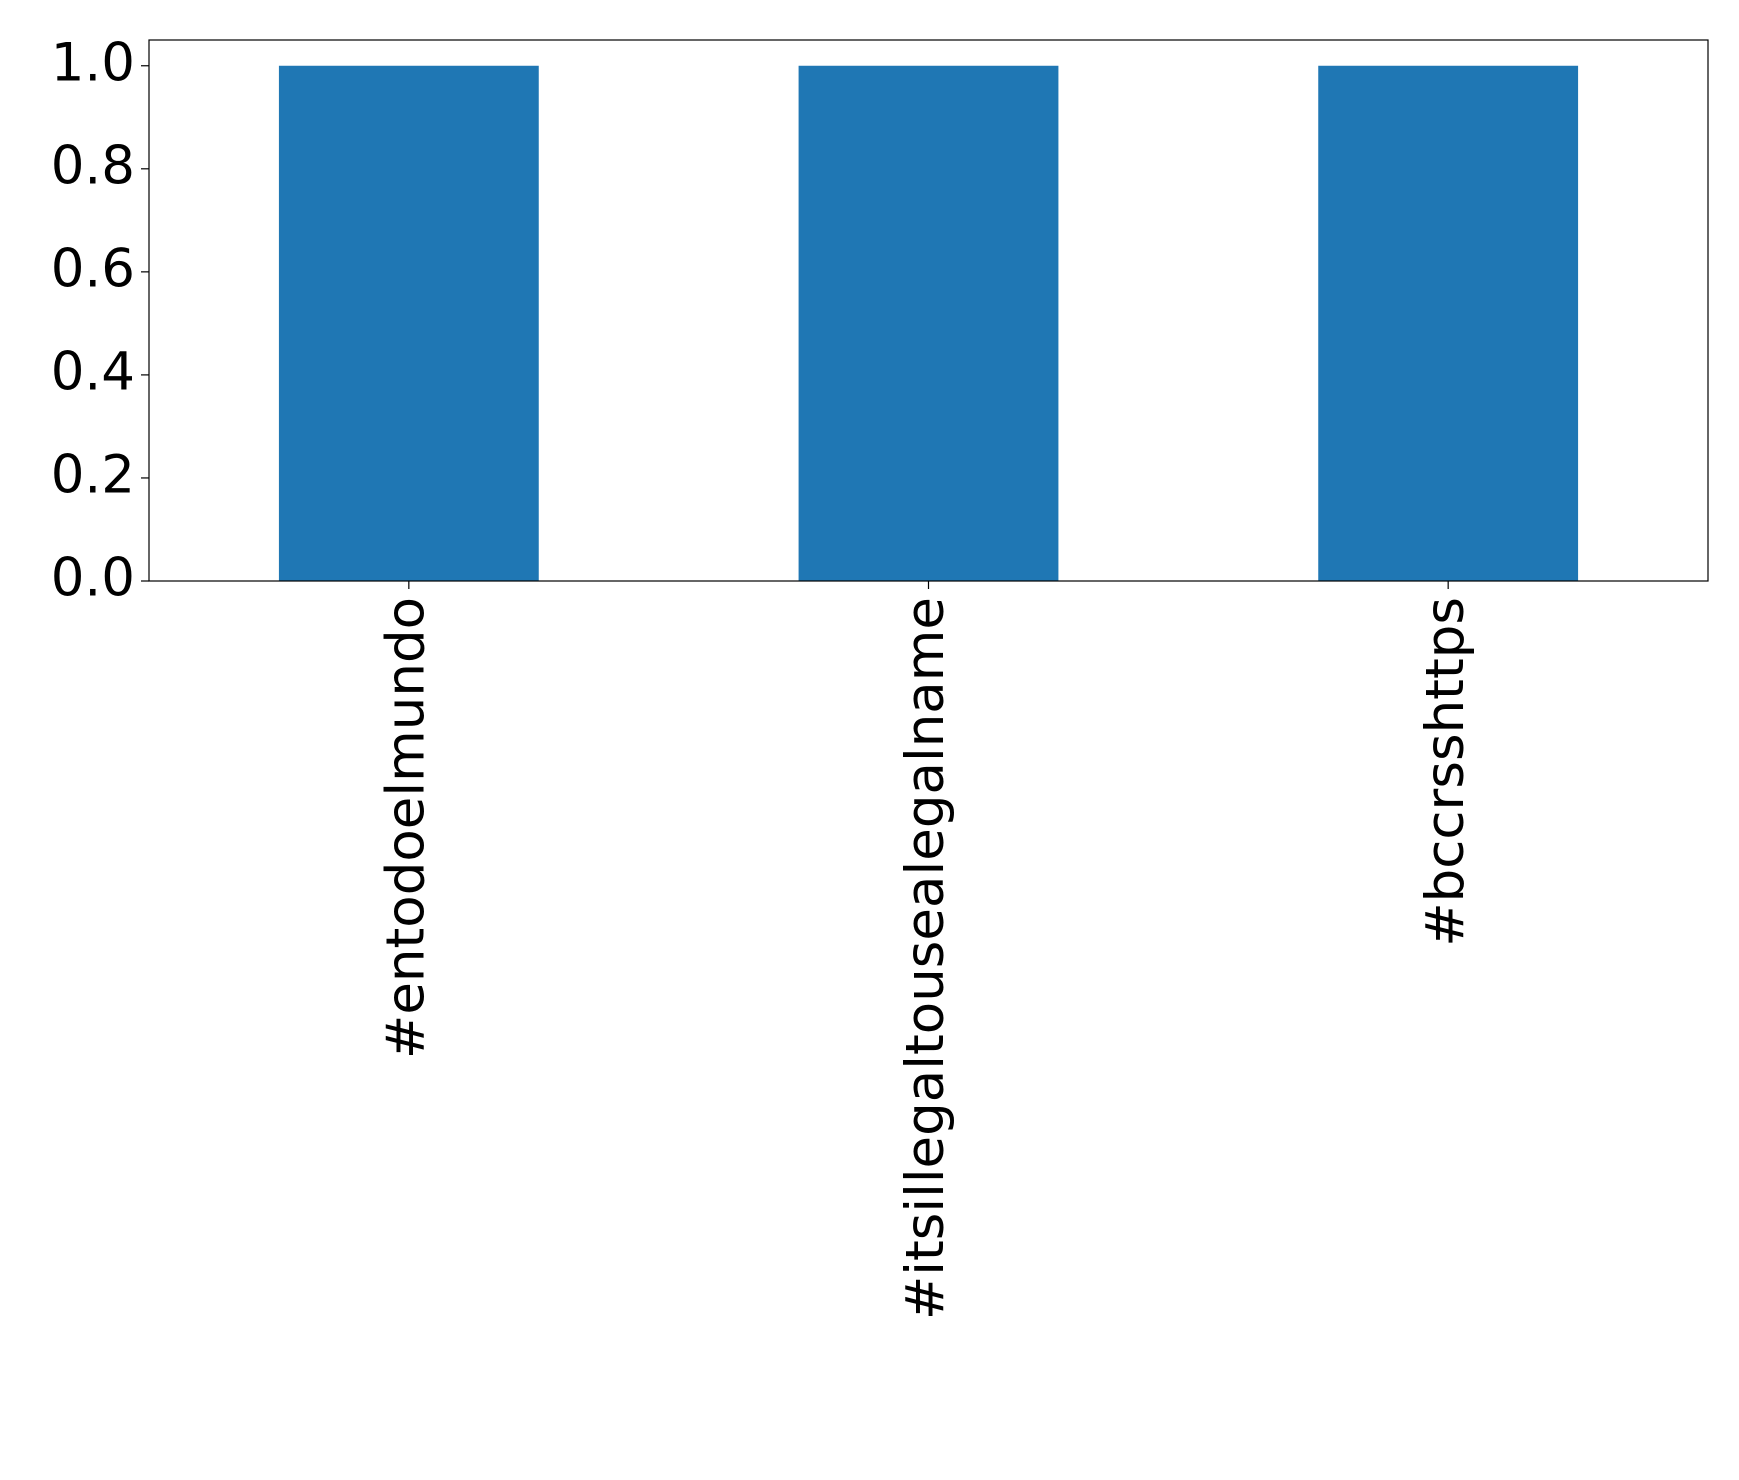 The image size is (1739, 1480). Describe the element at coordinates (93, 268) in the screenshot. I see `y-tick-label: 0.6` at that location.